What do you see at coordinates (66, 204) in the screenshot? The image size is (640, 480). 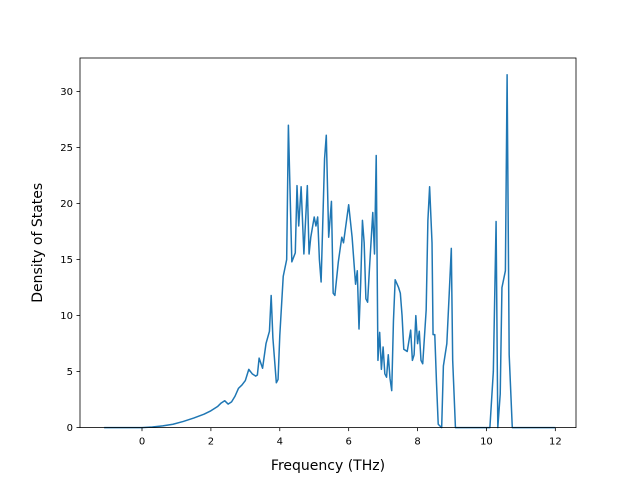 I see `y-tick-label: 20` at bounding box center [66, 204].